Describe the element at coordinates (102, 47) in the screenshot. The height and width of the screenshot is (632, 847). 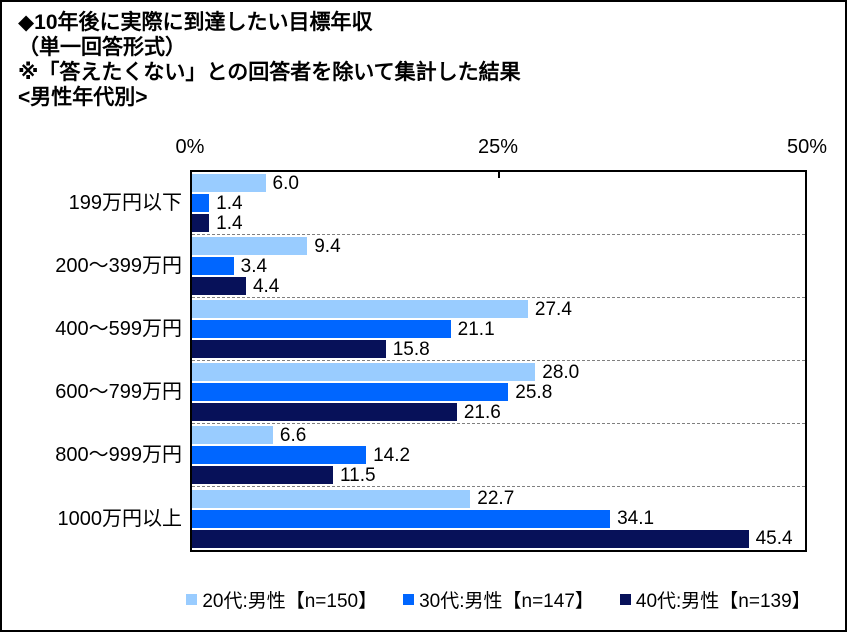
I see `chart-title-line-2: （単一回答形式）` at that location.